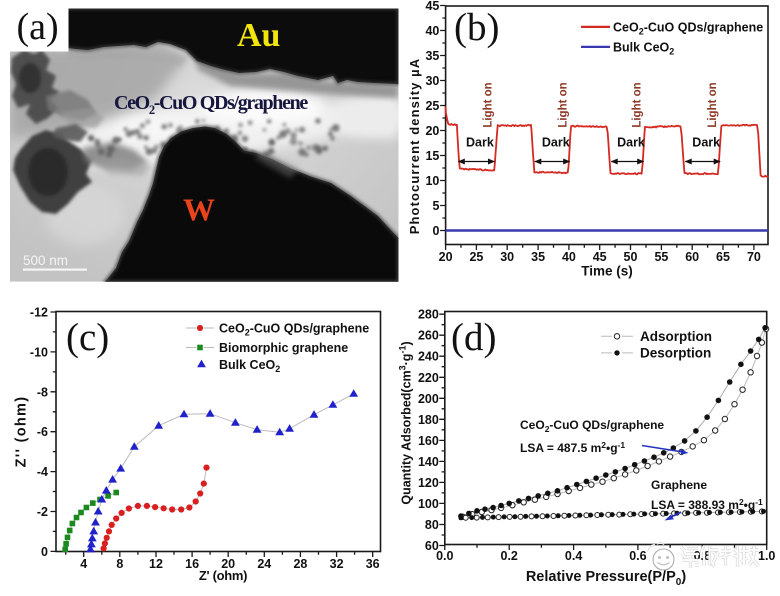 The height and width of the screenshot is (596, 780). Describe the element at coordinates (42, 472) in the screenshot. I see `svg-text: -4` at that location.